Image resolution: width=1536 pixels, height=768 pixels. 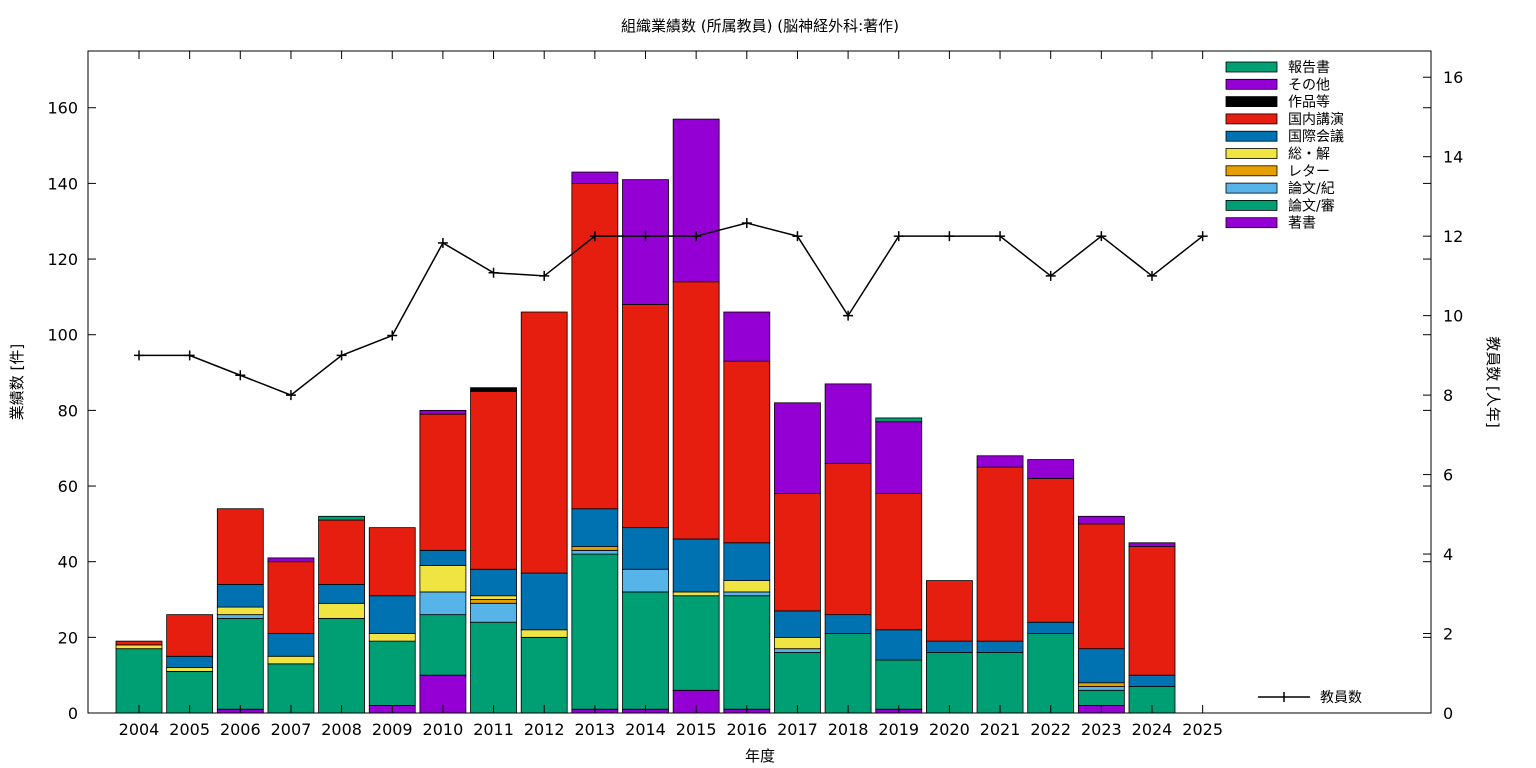 What do you see at coordinates (139, 729) in the screenshot?
I see `x-tick-label-2004: 2004` at bounding box center [139, 729].